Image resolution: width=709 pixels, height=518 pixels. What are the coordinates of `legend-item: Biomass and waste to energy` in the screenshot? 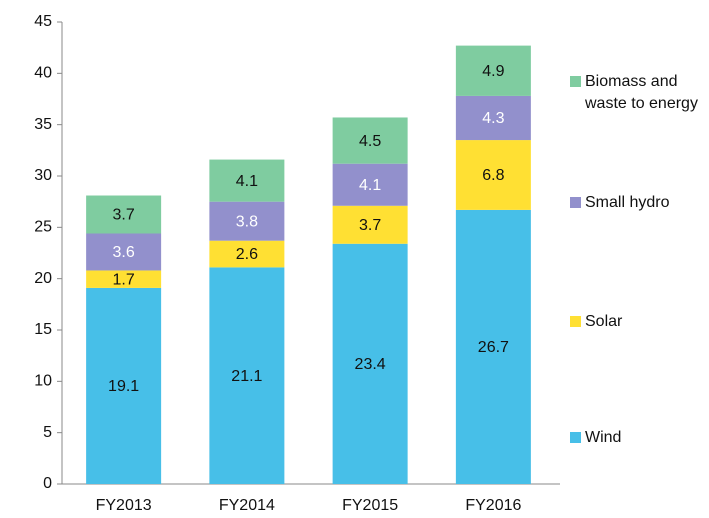 It's located at (637, 93).